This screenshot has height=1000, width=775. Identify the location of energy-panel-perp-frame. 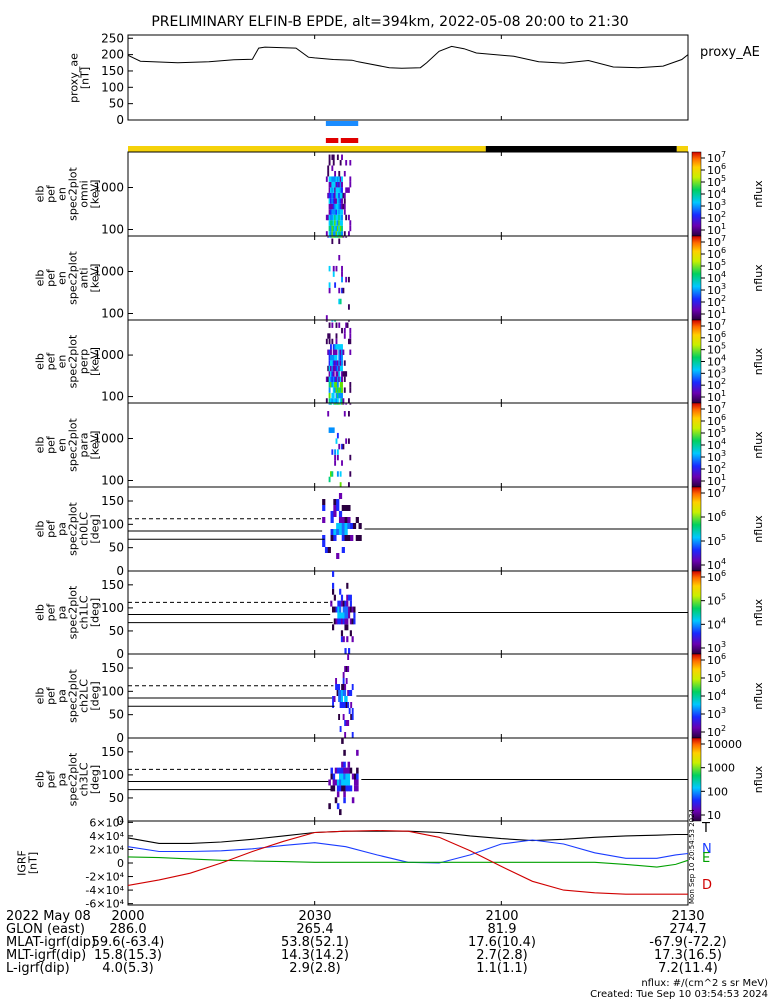
(408, 361).